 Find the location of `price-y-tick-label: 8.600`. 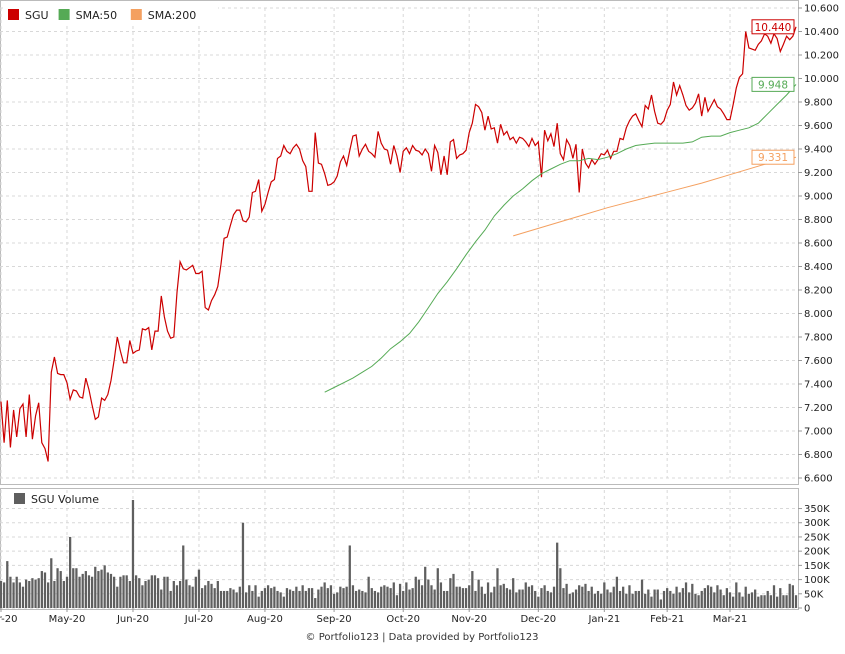

price-y-tick-label: 8.600 is located at coordinates (818, 244).